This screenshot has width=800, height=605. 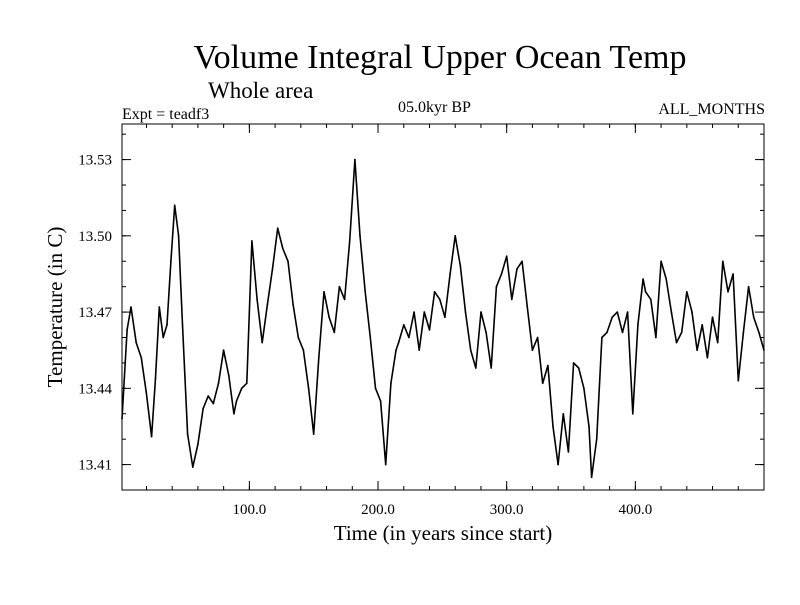 What do you see at coordinates (95, 313) in the screenshot?
I see `y-tick-label: 13.47` at bounding box center [95, 313].